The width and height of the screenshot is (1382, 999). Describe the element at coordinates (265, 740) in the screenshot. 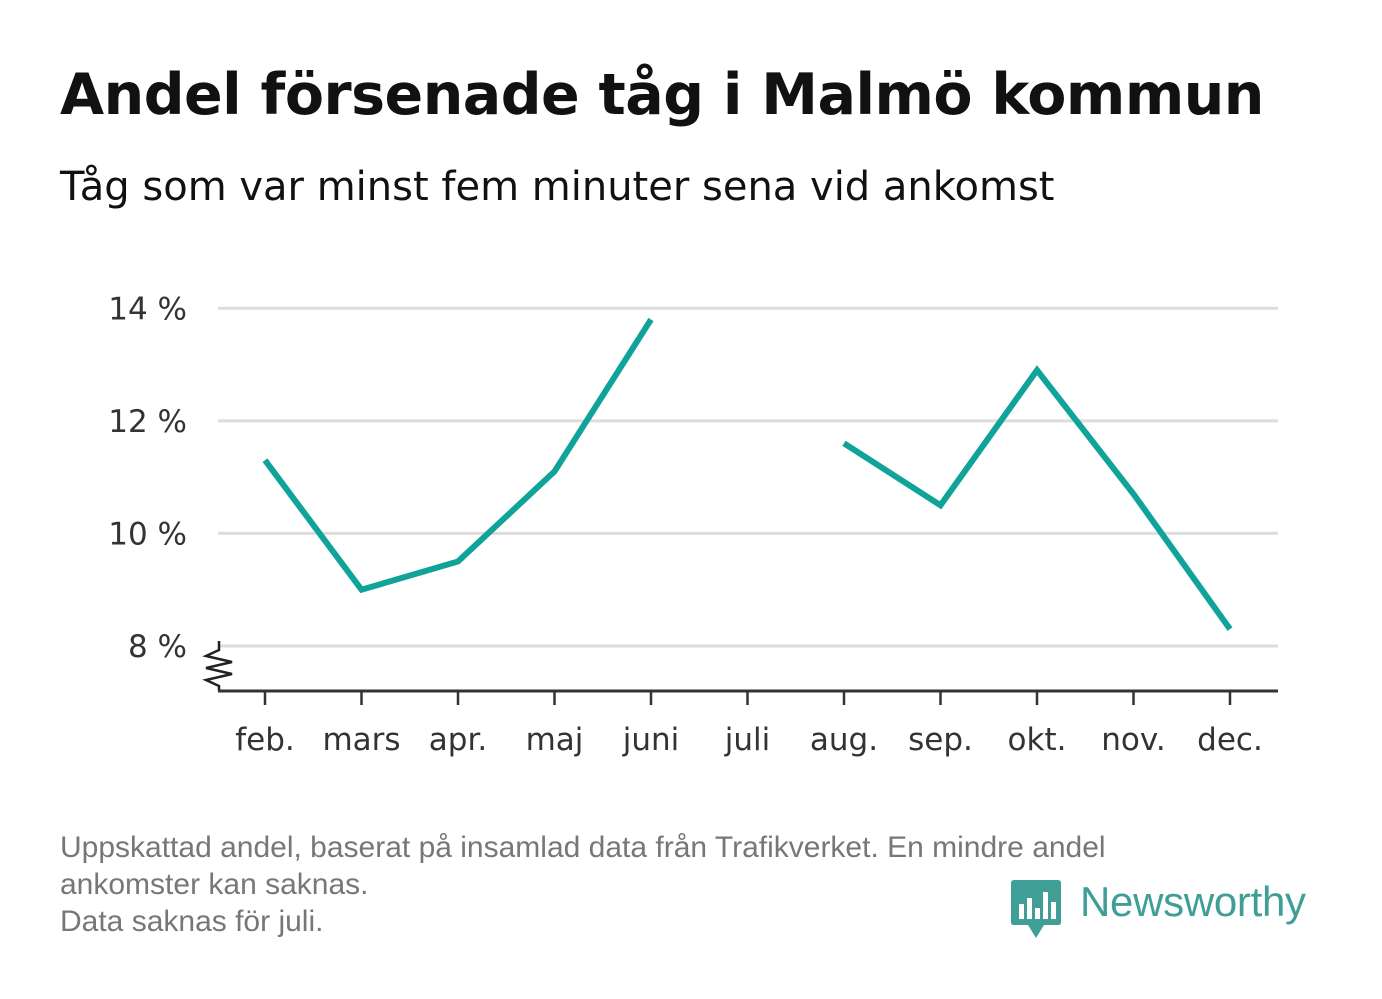

I see `x-tick-label: feb.` at that location.